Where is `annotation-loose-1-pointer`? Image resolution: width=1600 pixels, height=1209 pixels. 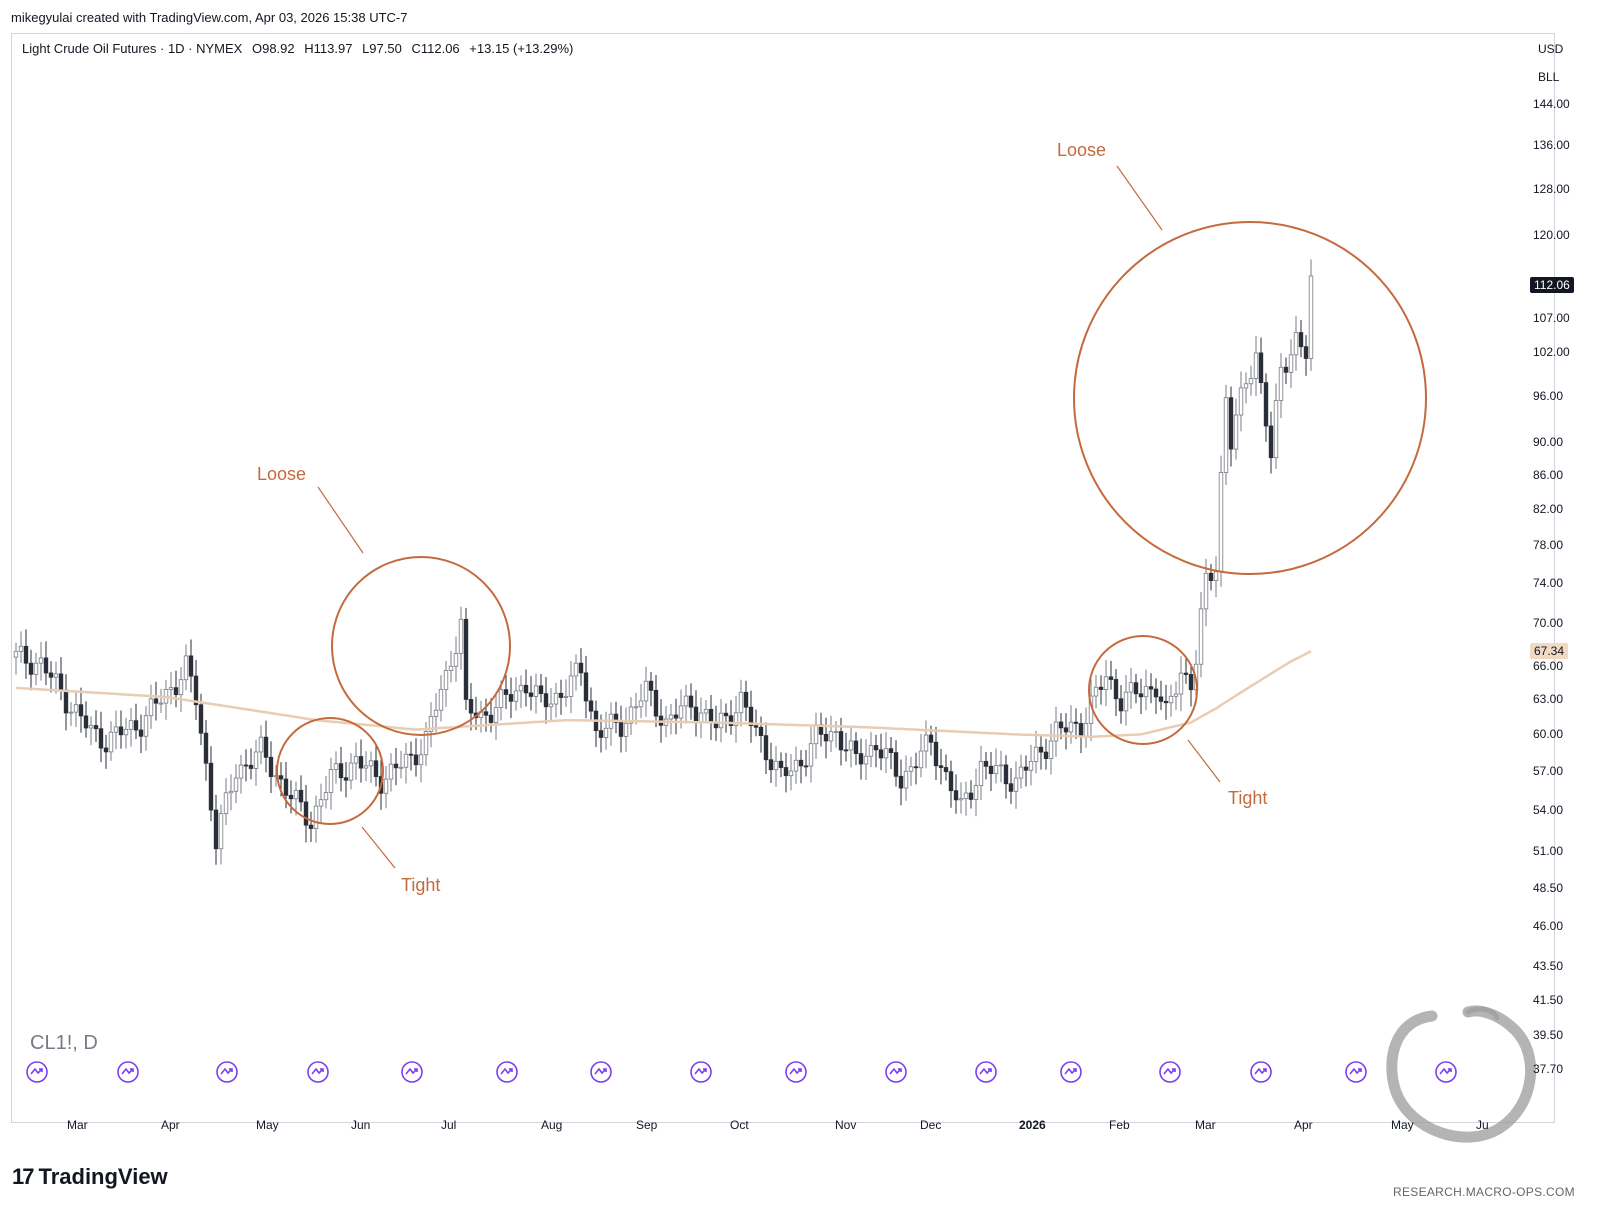
annotation-loose-1-pointer is located at coordinates (340, 520).